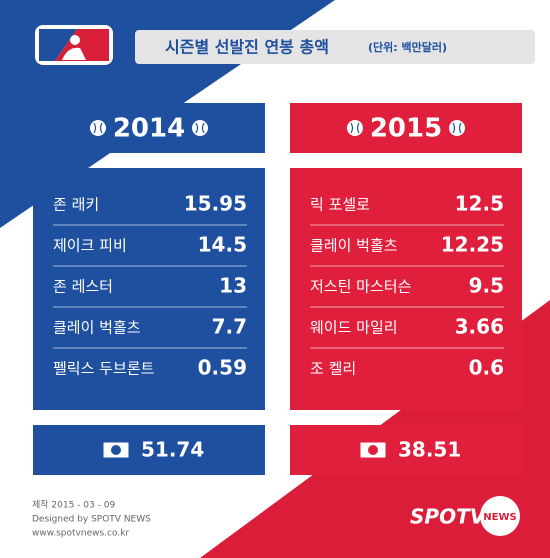  I want to click on logo-badge, so click(500, 516).